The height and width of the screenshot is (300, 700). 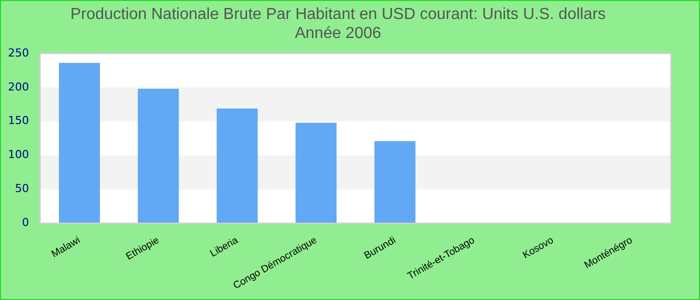 What do you see at coordinates (18, 155) in the screenshot?
I see `y-tick-label: 100` at bounding box center [18, 155].